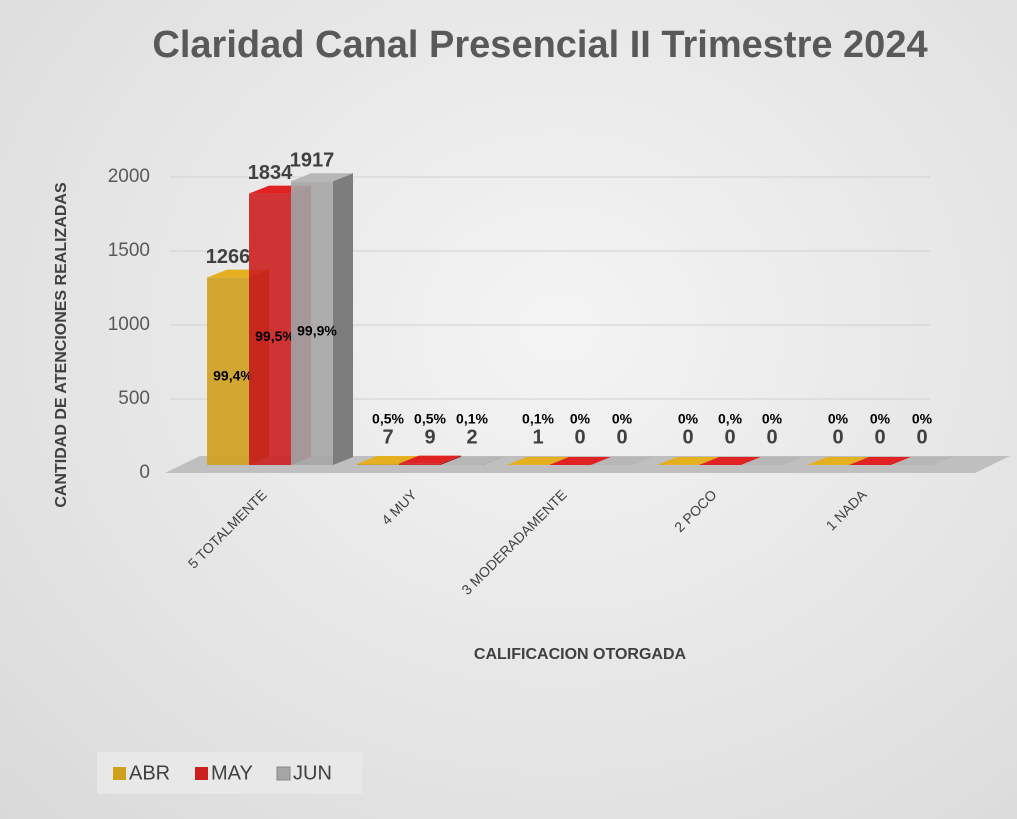  I want to click on y-axis-title: CANTIDAD DE ATENCIONES REALIZADAS, so click(61, 345).